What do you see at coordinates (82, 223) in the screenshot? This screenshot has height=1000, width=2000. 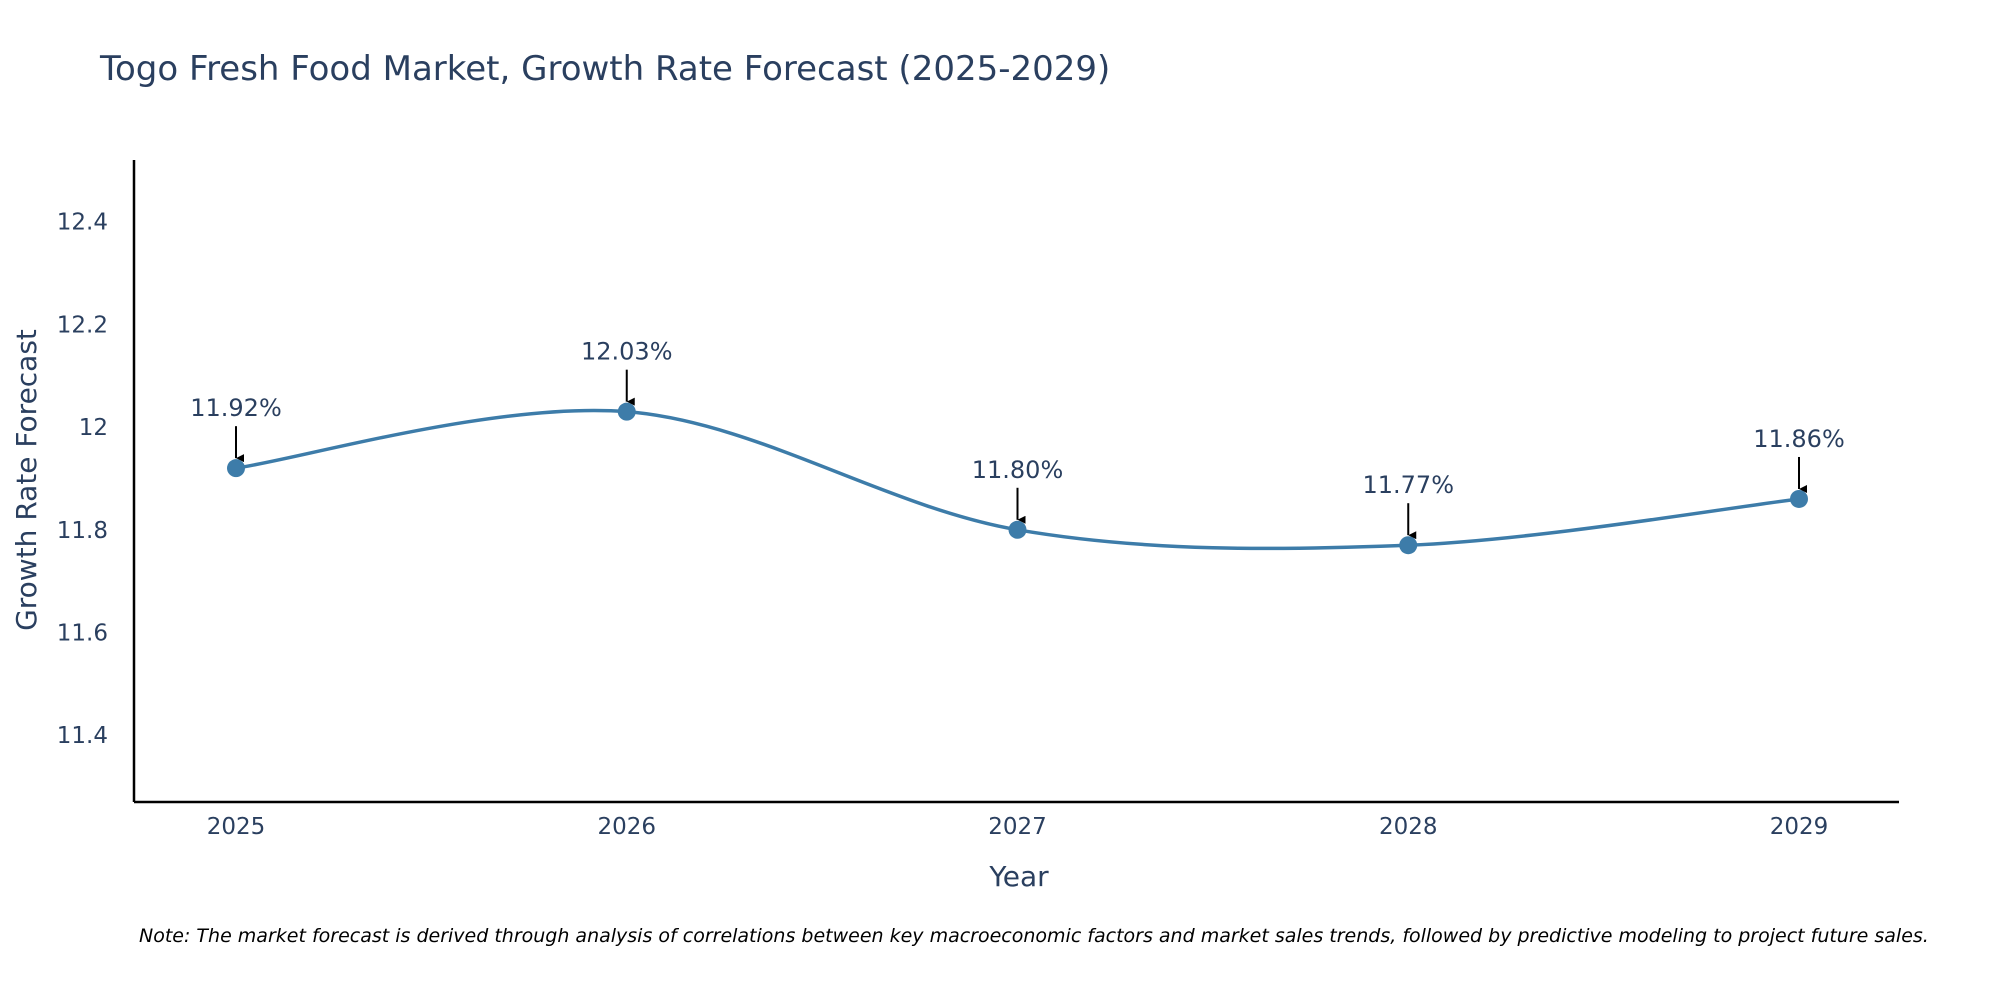 I see `y-tick-label: 12.4` at bounding box center [82, 223].